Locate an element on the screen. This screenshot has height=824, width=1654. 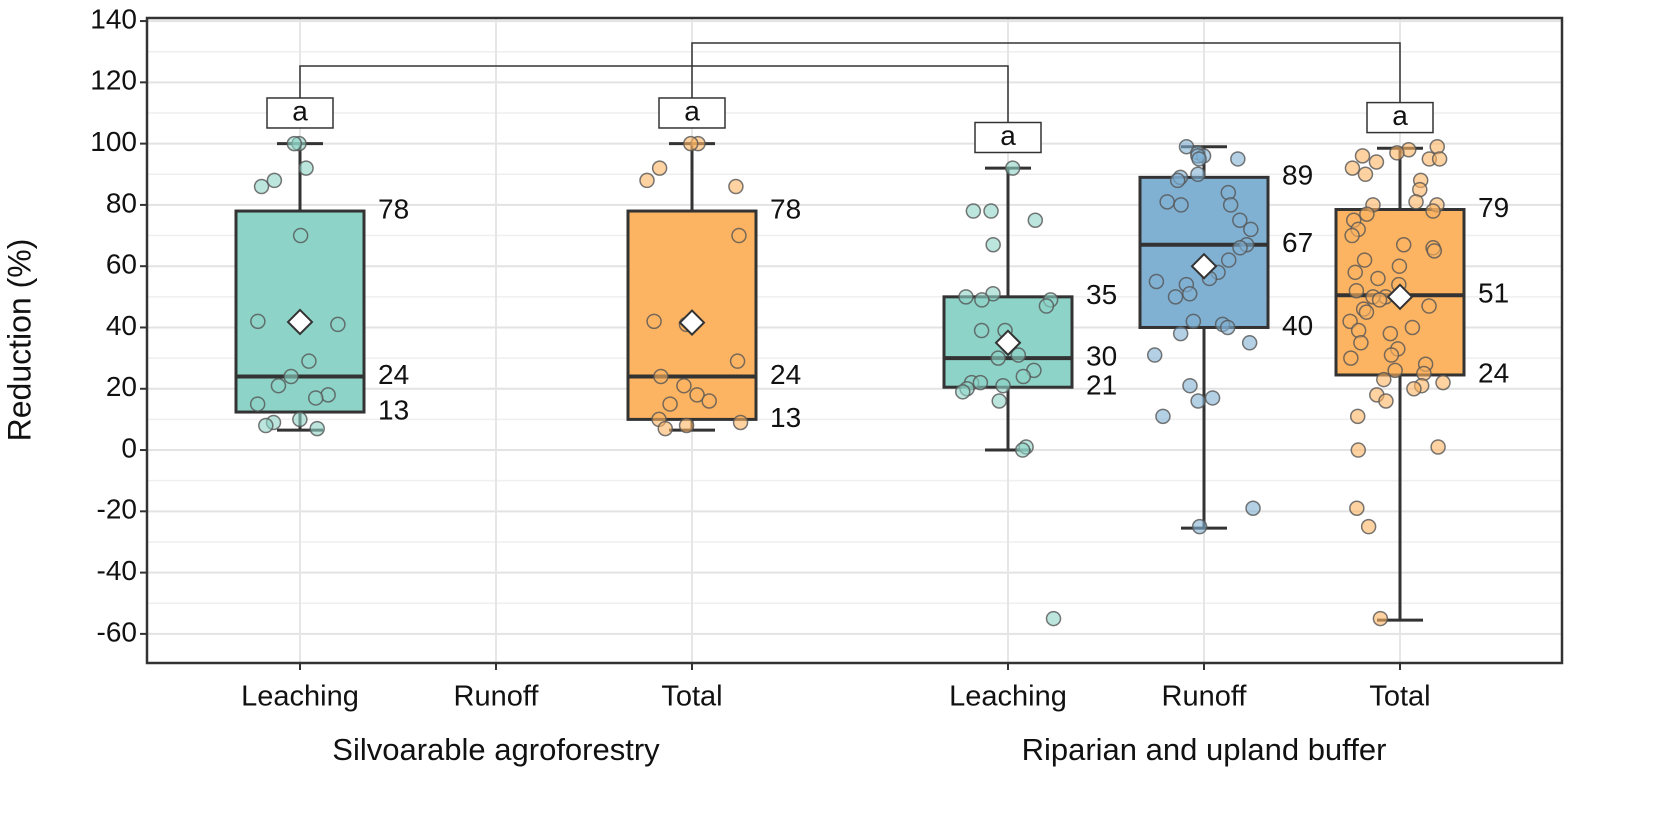
stat-label: 89 is located at coordinates (1297, 175).